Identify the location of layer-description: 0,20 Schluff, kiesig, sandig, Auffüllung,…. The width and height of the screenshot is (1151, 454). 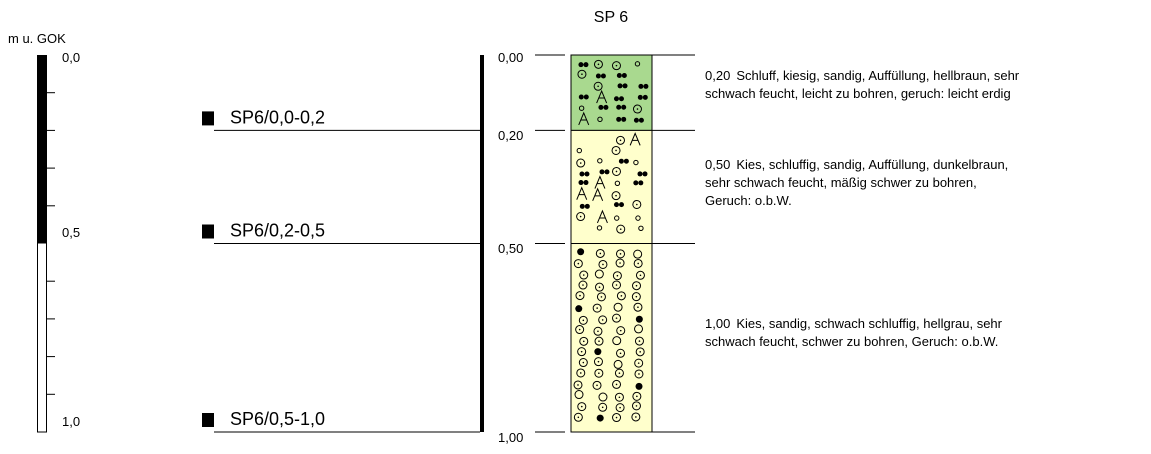
(862, 75).